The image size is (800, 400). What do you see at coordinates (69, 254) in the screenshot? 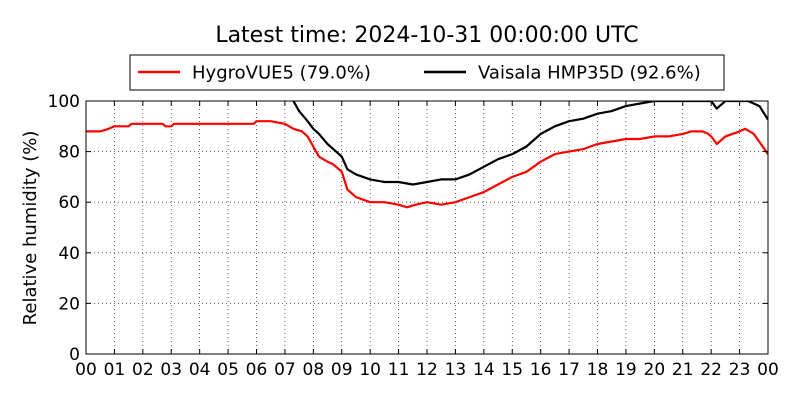
I see `y-tick-label: 40` at bounding box center [69, 254].